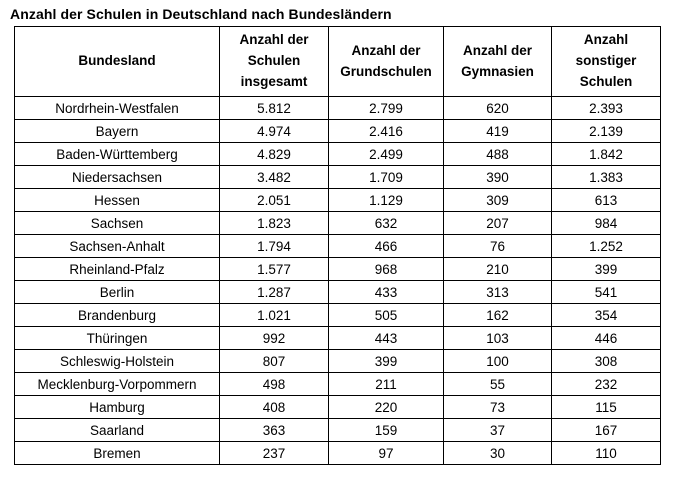  Describe the element at coordinates (117, 131) in the screenshot. I see `bundesland-cell: Bayern` at that location.